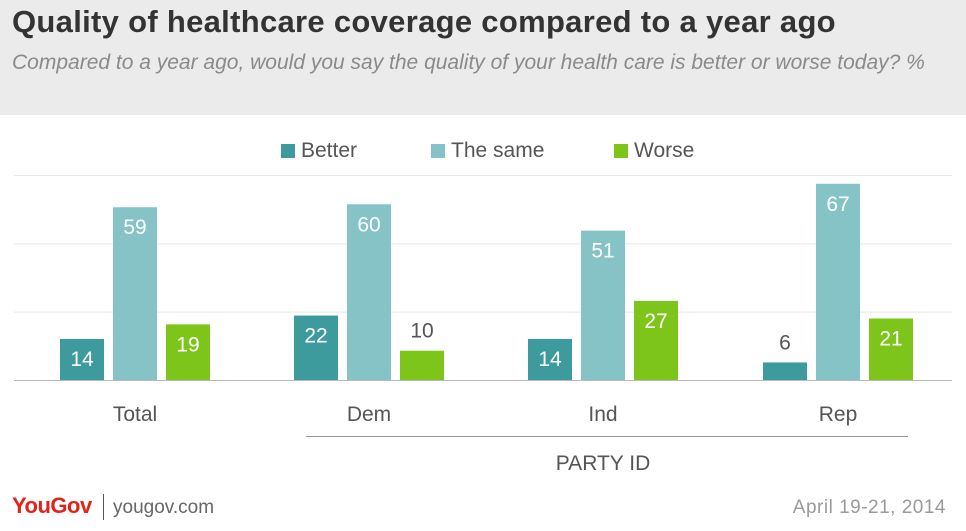  Describe the element at coordinates (421, 331) in the screenshot. I see `data-label: 10` at that location.